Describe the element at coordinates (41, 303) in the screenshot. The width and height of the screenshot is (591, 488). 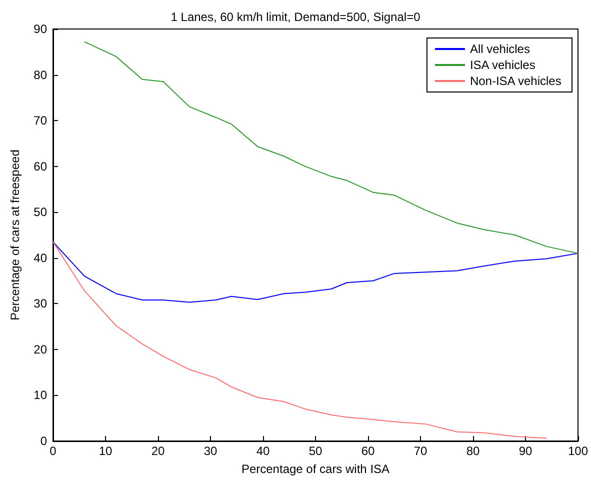
I see `y-tick-label: 30` at that location.